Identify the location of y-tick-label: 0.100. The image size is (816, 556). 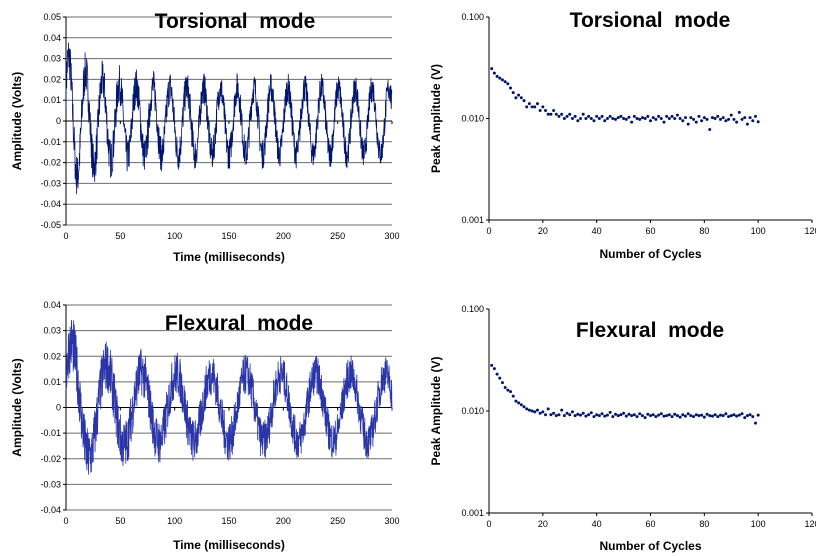
(472, 309).